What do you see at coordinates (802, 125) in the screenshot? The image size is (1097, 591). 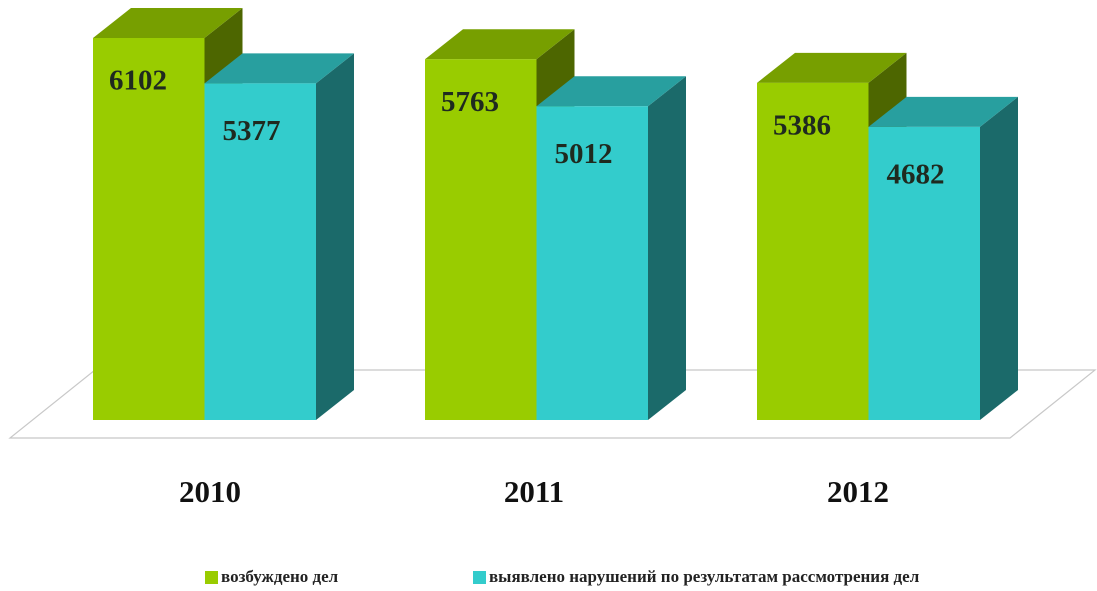 I see `value-label: 5386` at bounding box center [802, 125].